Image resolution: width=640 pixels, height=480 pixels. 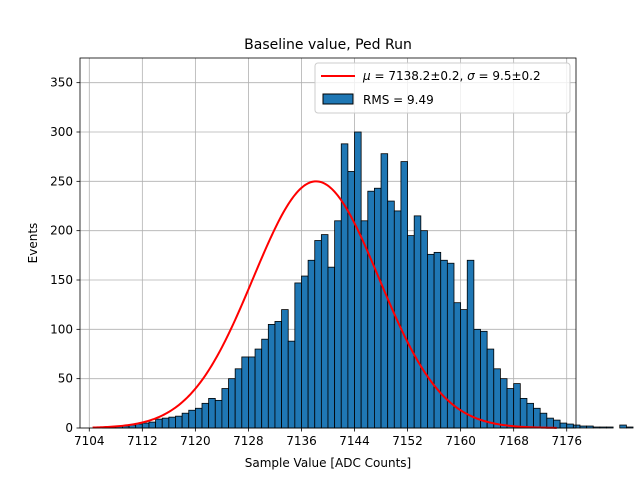 I want to click on x-tick-label: 7120, so click(x=195, y=441).